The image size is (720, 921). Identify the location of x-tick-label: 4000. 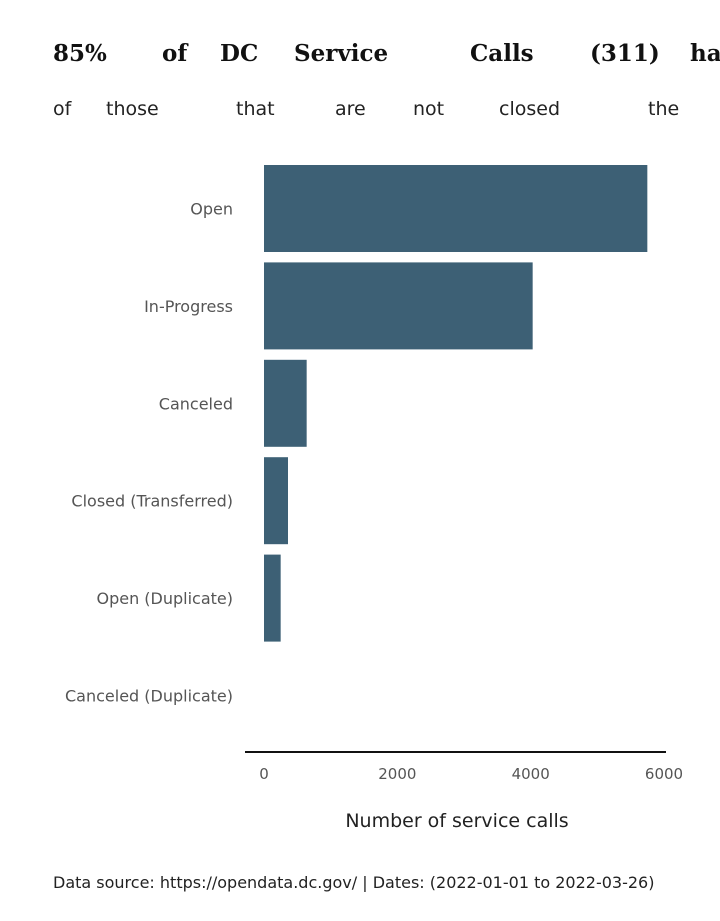
(531, 774).